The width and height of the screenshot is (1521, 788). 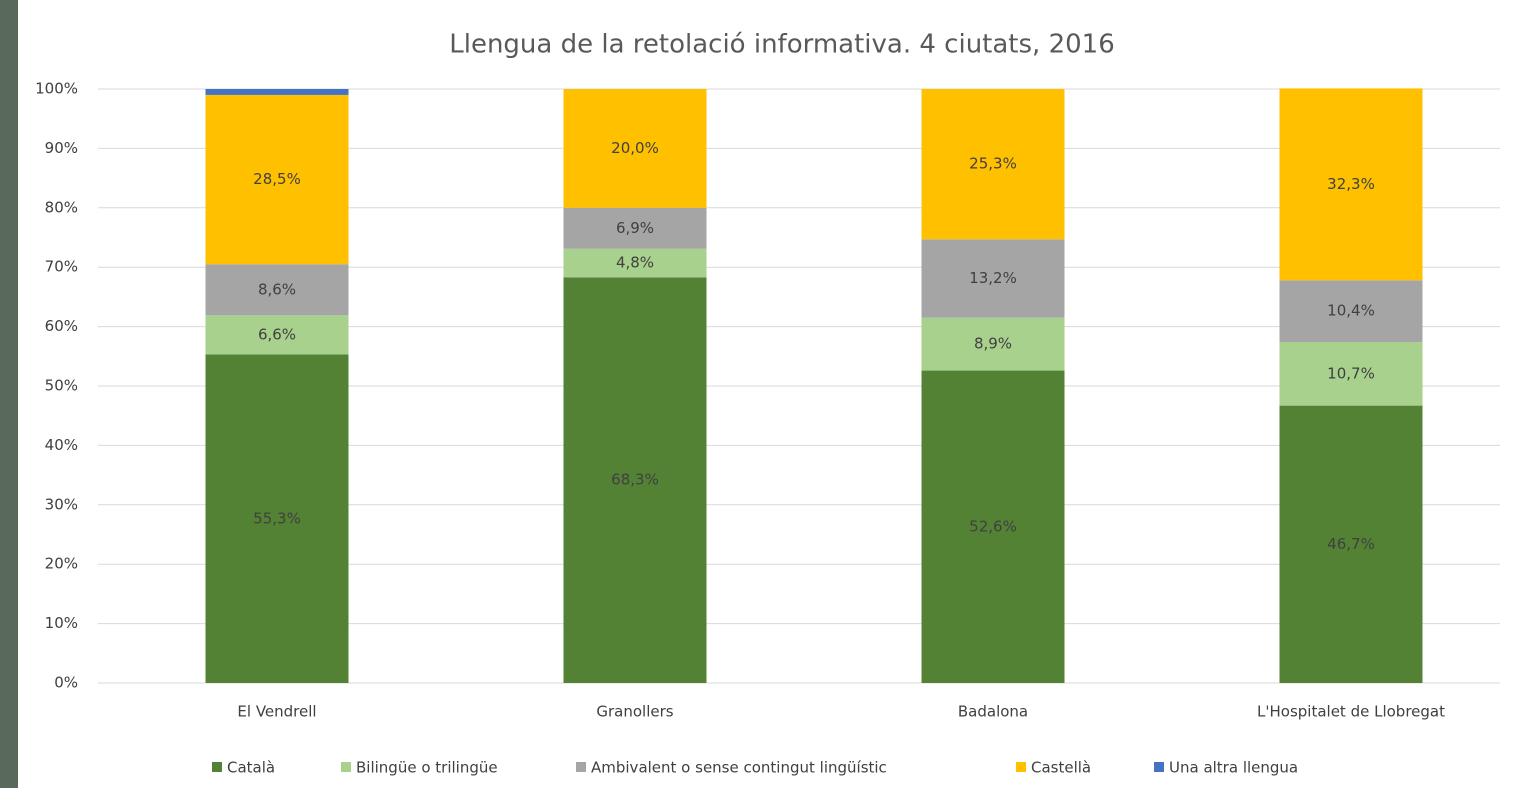 What do you see at coordinates (61, 564) in the screenshot?
I see `y-tick-label: 20%` at bounding box center [61, 564].